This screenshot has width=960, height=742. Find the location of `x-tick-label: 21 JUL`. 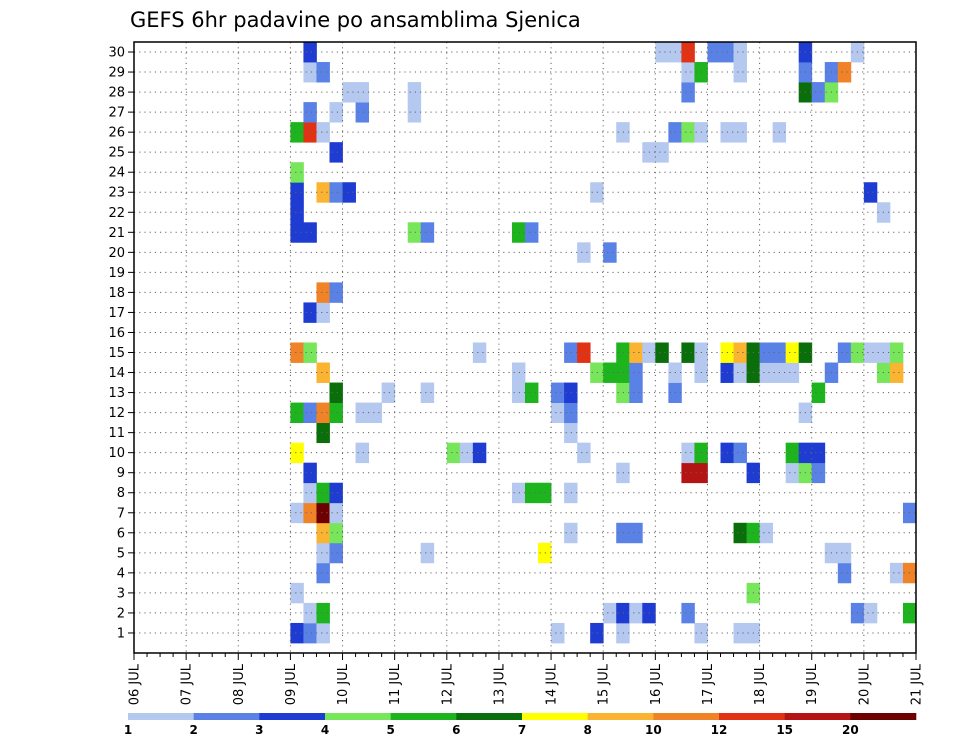

x-tick-label: 21 JUL is located at coordinates (917, 684).